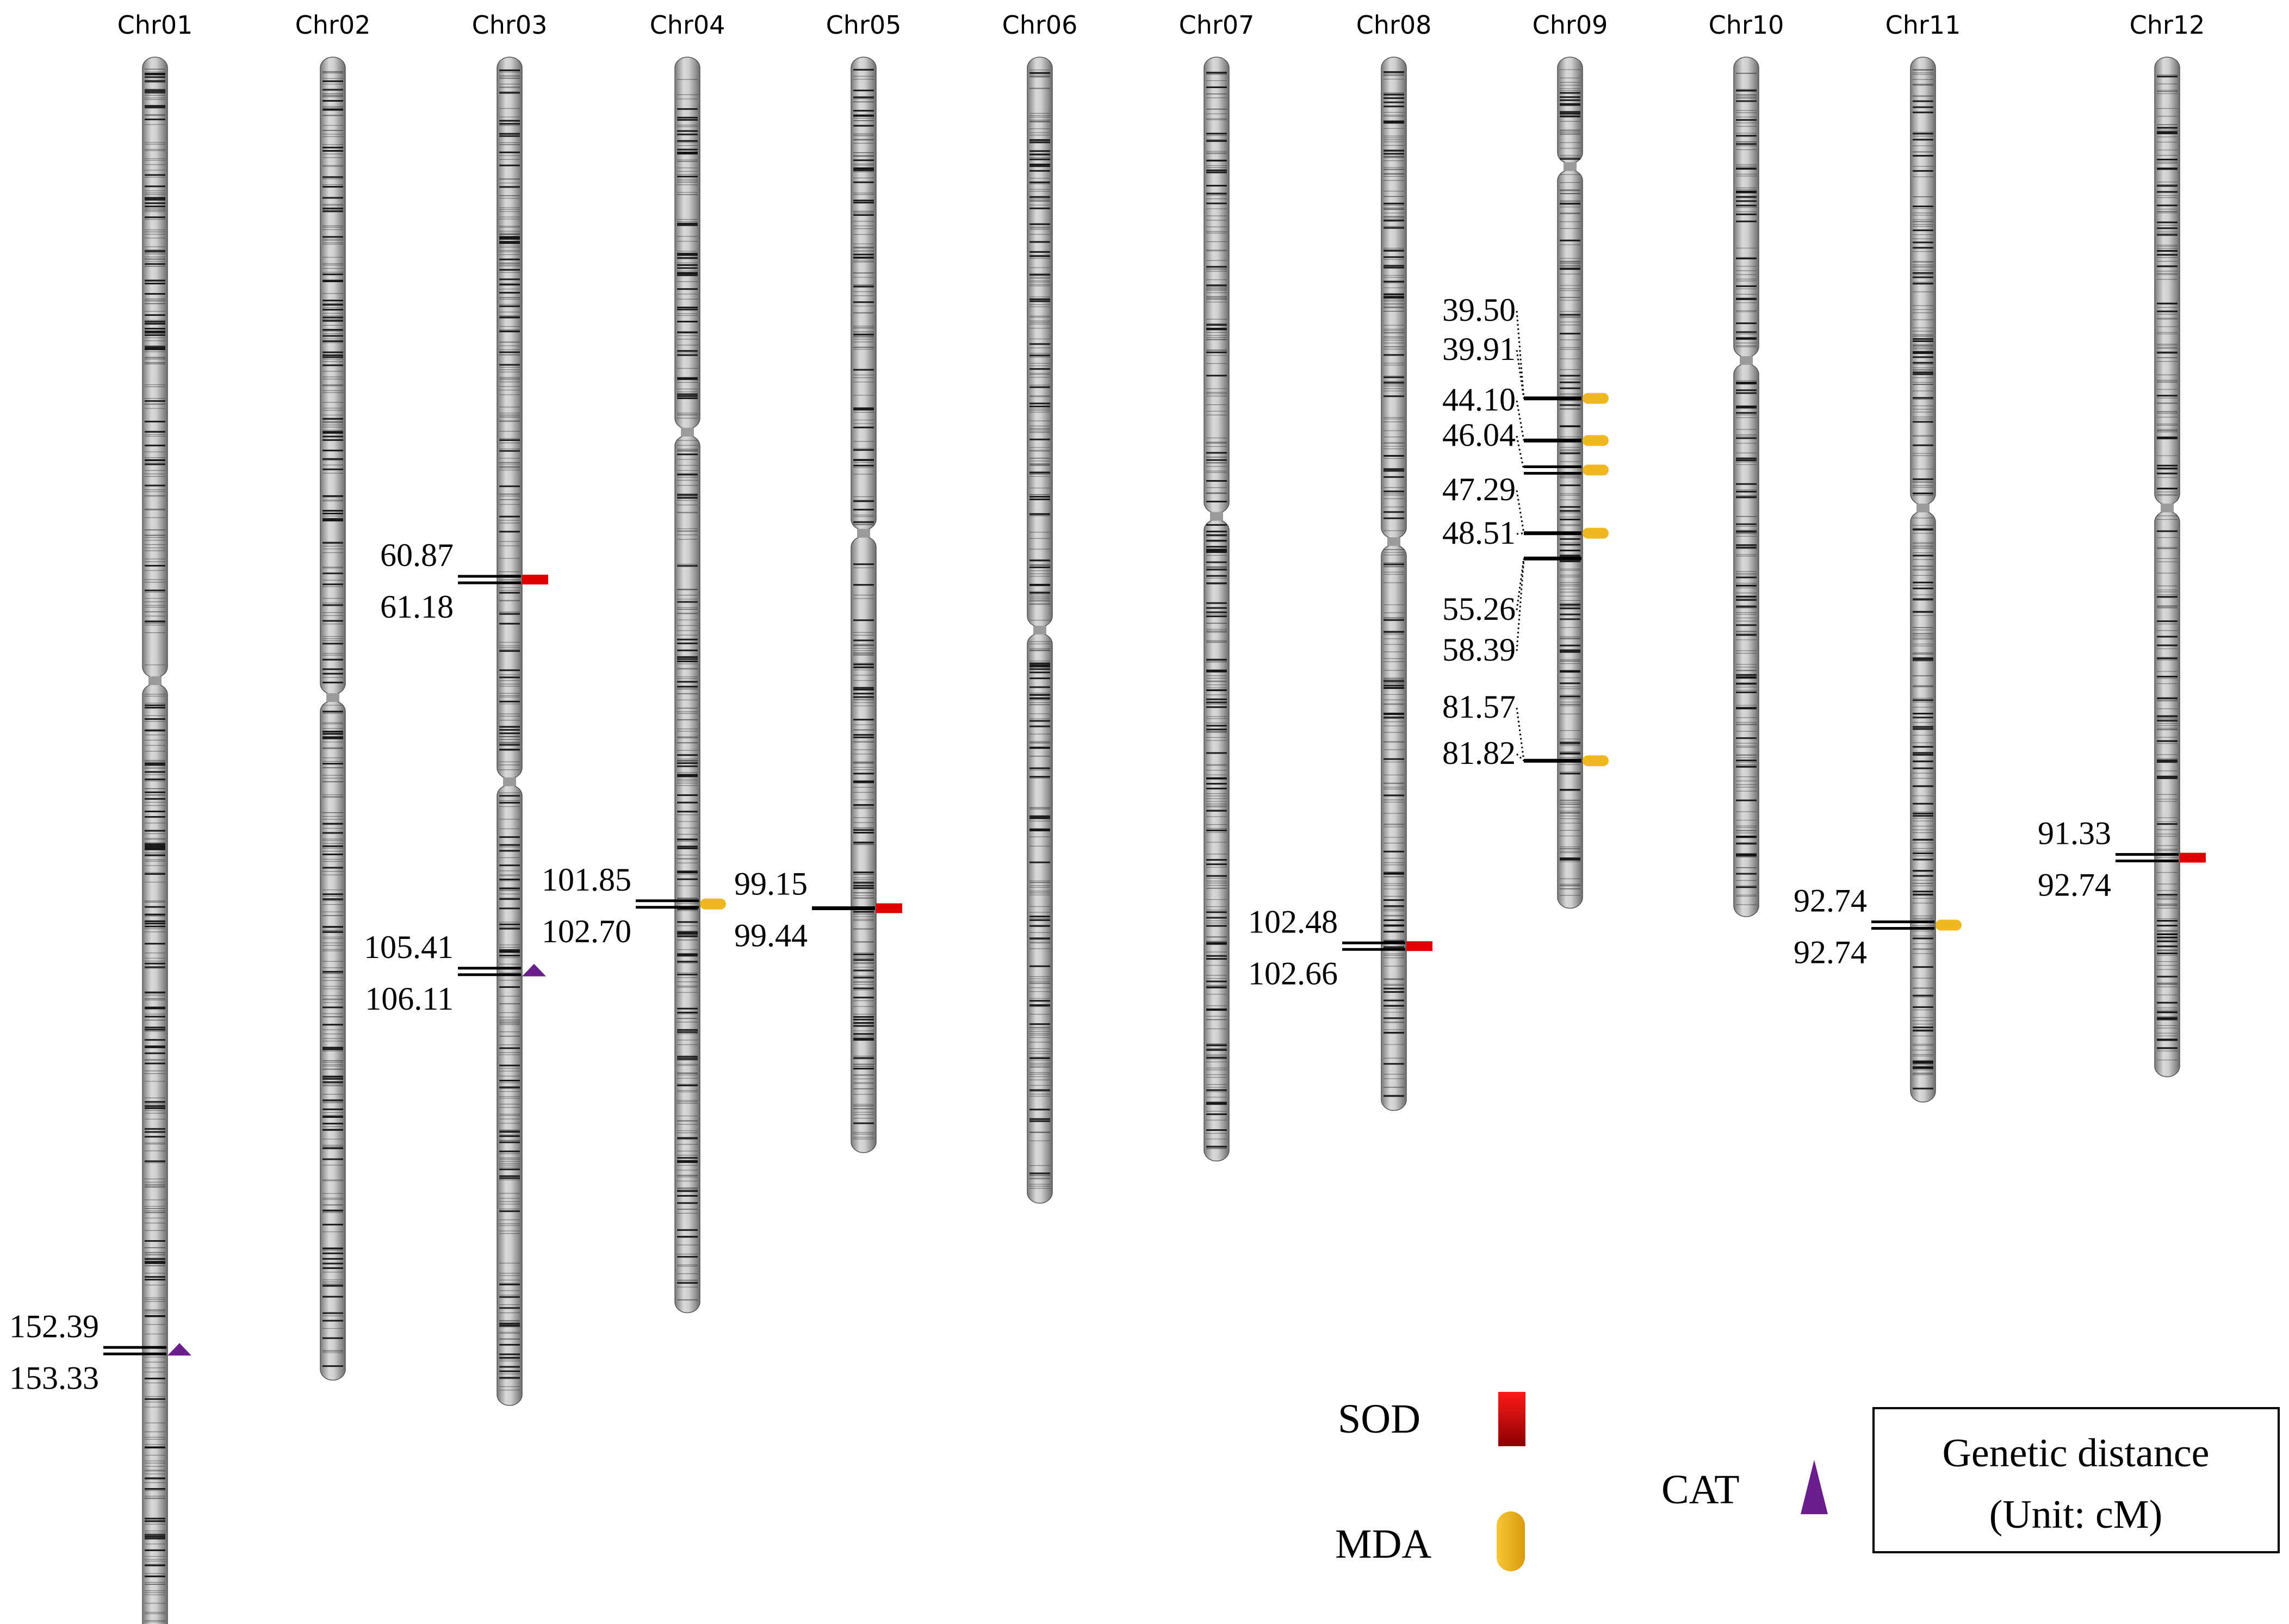  I want to click on marker-label: 102.70, so click(586, 931).